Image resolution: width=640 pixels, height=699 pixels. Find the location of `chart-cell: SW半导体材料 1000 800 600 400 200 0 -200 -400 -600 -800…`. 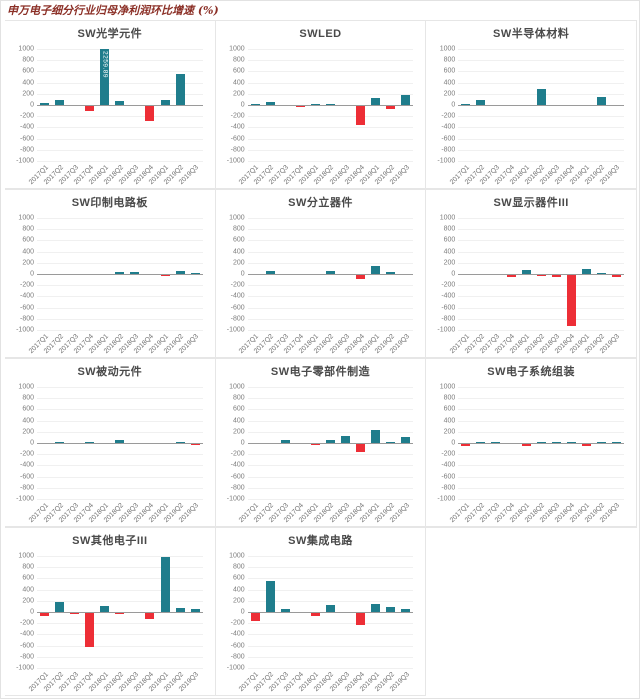

chart-cell: SW半导体材料 1000 800 600 400 200 0 -200 -400 -600 -800… is located at coordinates (531, 104).